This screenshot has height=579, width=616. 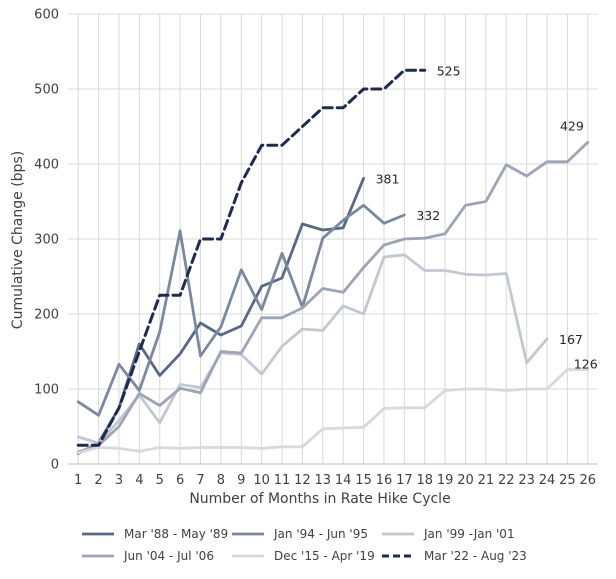 I want to click on x-tick-label: 8, so click(x=221, y=480).